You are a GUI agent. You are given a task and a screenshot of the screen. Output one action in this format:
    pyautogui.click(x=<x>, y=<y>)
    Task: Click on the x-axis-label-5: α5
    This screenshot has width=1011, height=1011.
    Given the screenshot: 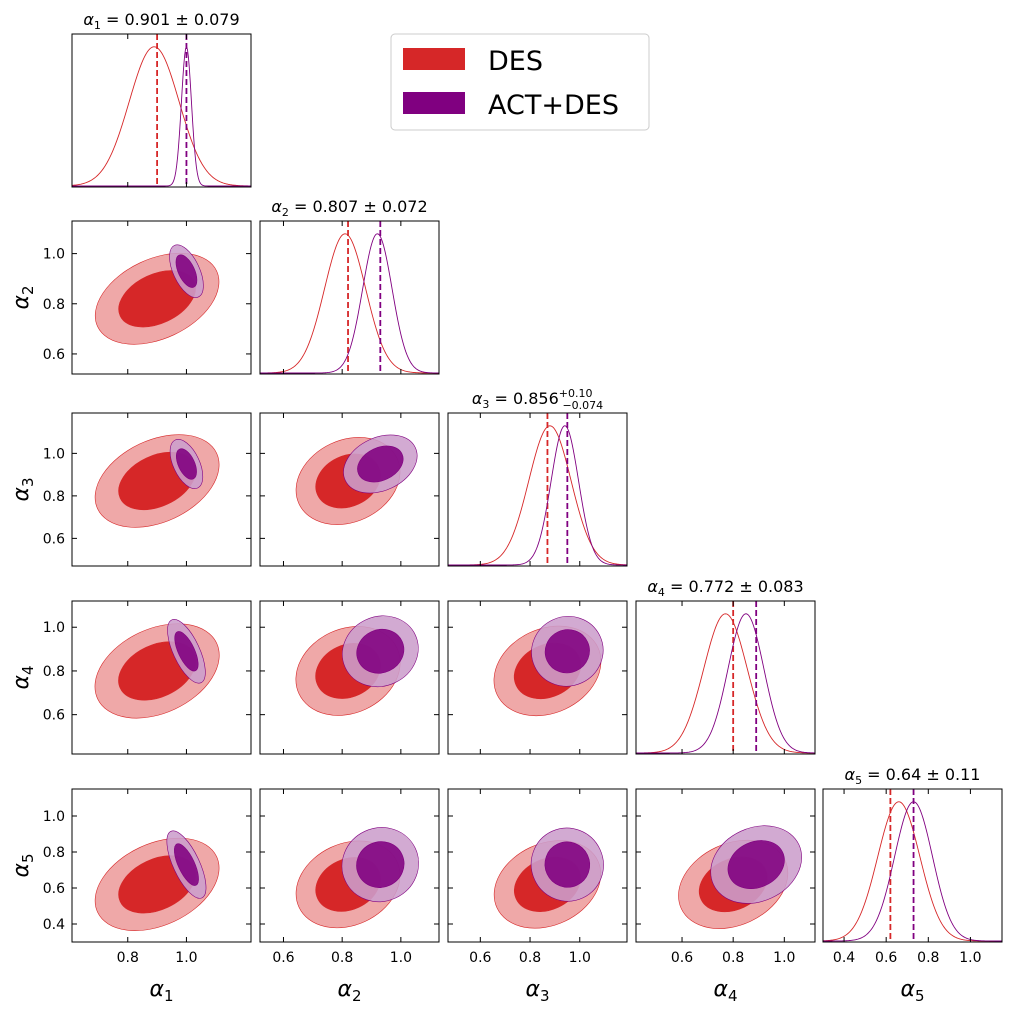 What is the action you would take?
    pyautogui.click(x=912, y=991)
    